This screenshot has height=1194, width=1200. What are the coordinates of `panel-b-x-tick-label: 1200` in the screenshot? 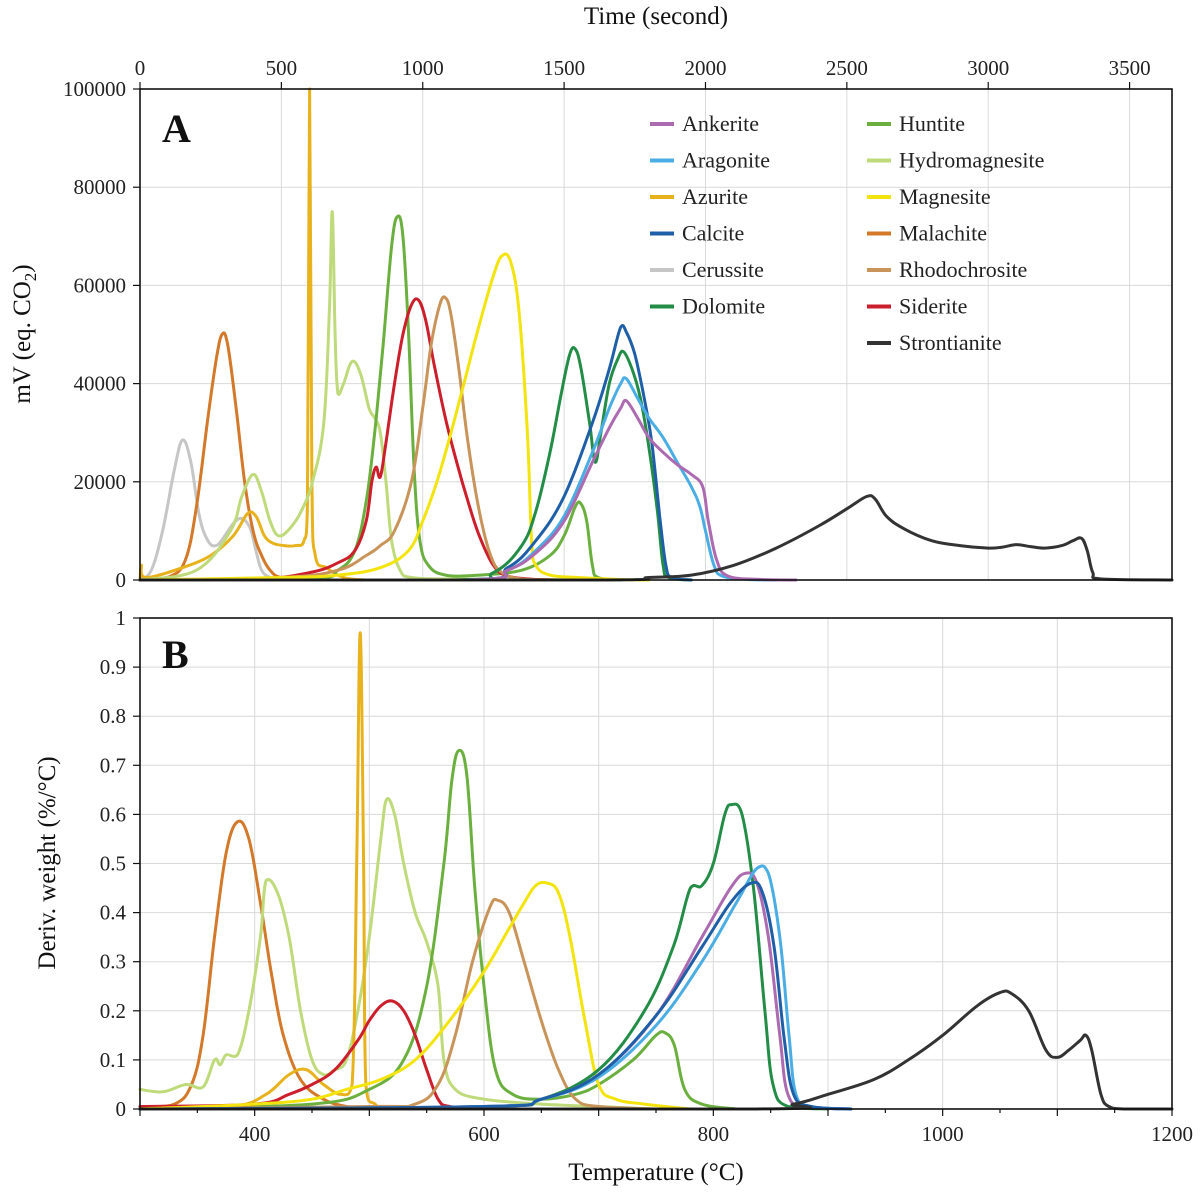 It's located at (1172, 1134).